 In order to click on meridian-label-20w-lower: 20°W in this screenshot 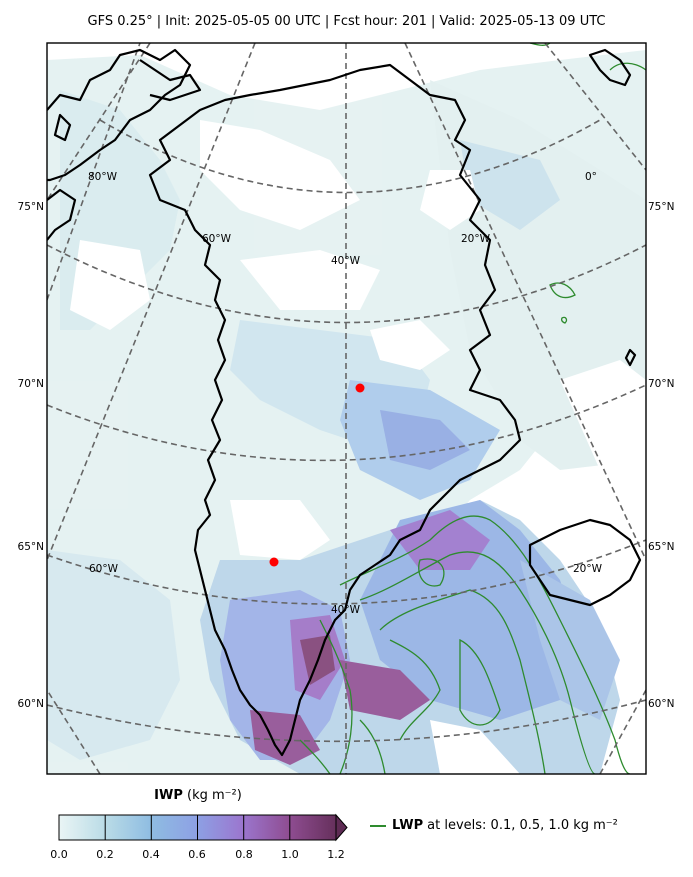, I will do `click(588, 569)`.